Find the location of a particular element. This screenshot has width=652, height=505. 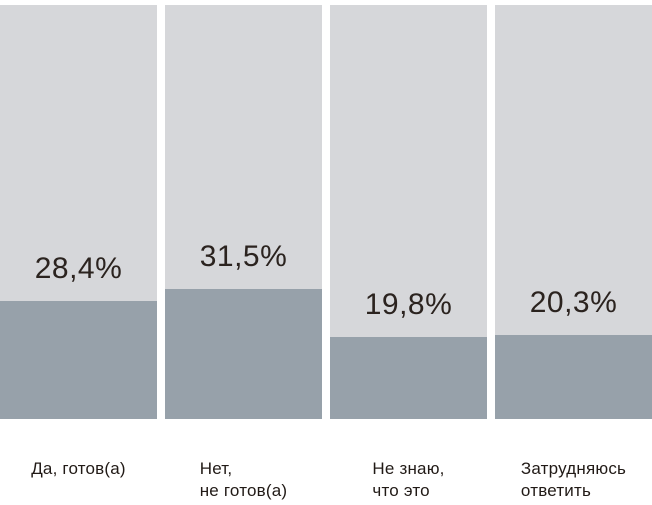

category-cell: Нет, не готов(а) is located at coordinates (243, 480).